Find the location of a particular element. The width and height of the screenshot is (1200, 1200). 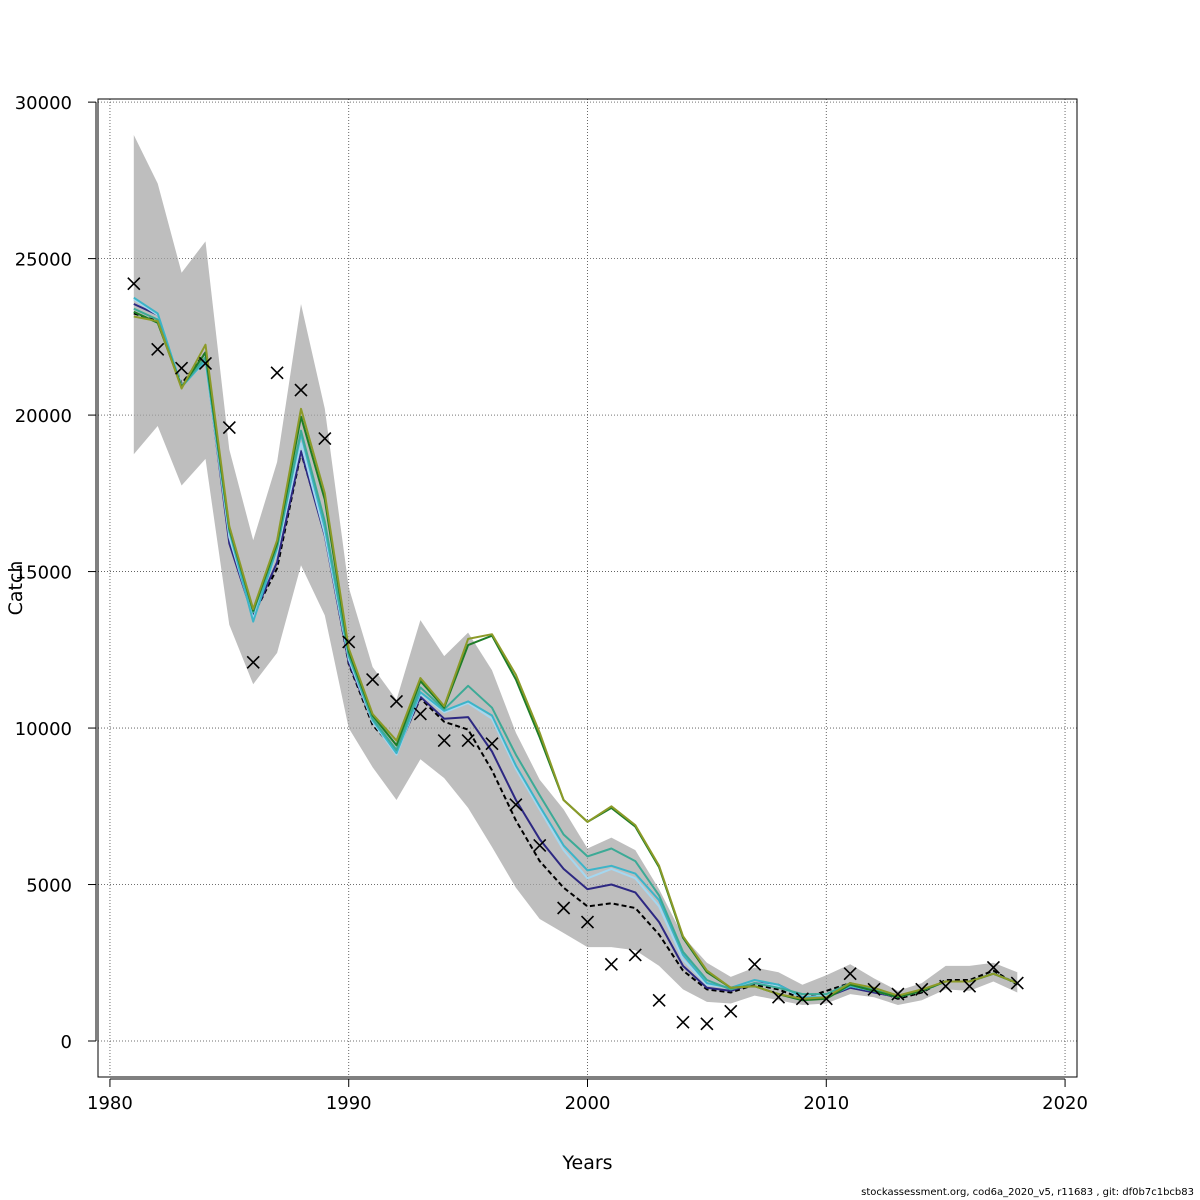

y-tick-label: 25000 is located at coordinates (43, 260).